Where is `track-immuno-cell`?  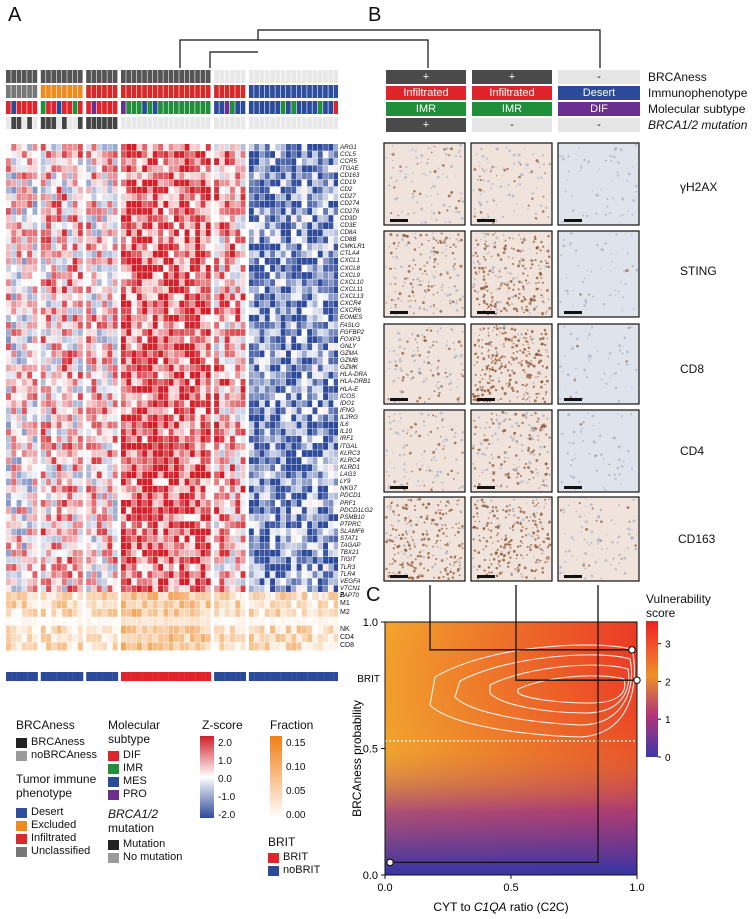 track-immuno-cell is located at coordinates (288, 91).